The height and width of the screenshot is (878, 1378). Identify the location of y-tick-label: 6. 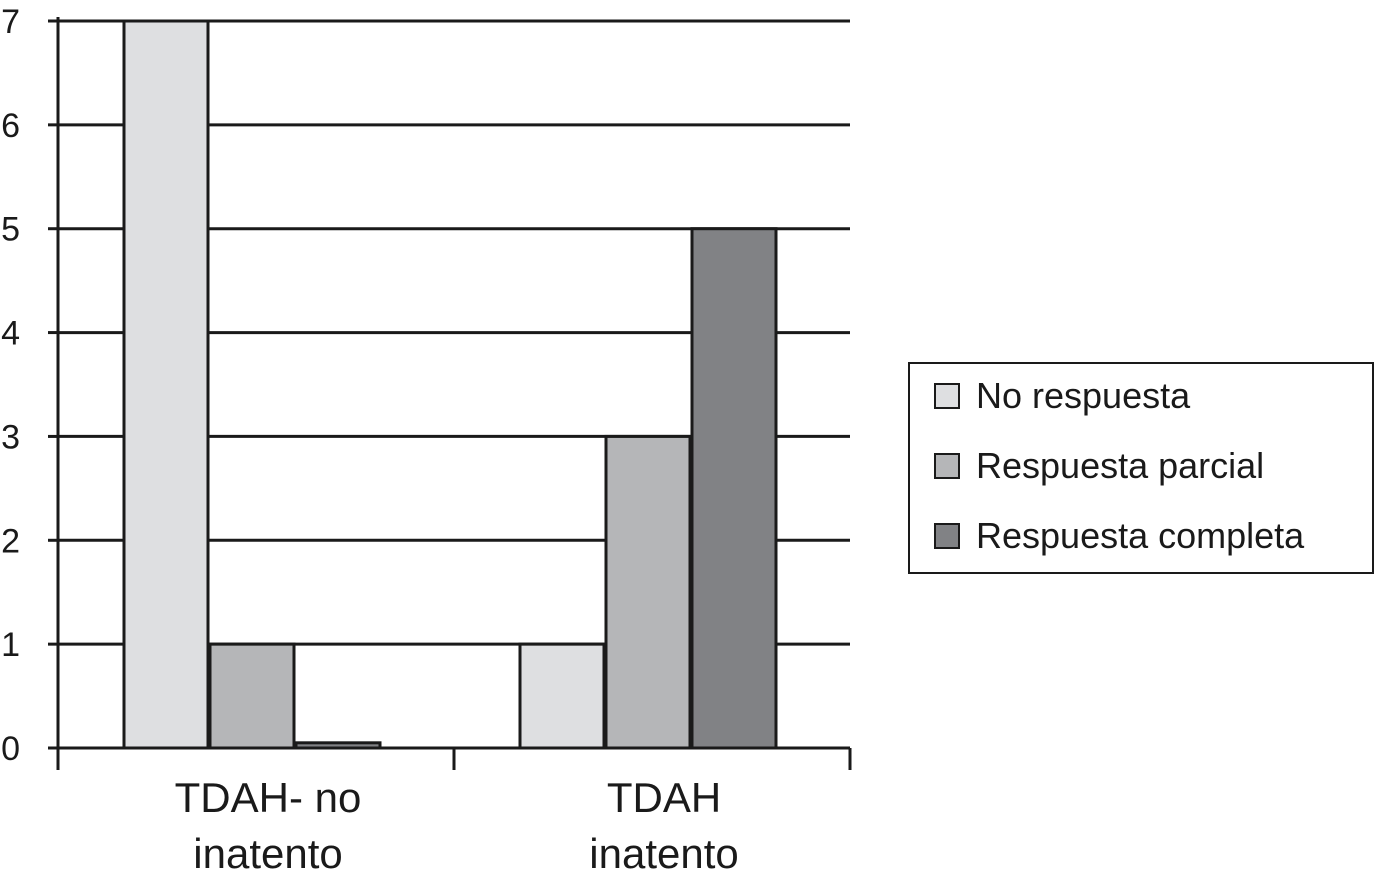
(10, 126).